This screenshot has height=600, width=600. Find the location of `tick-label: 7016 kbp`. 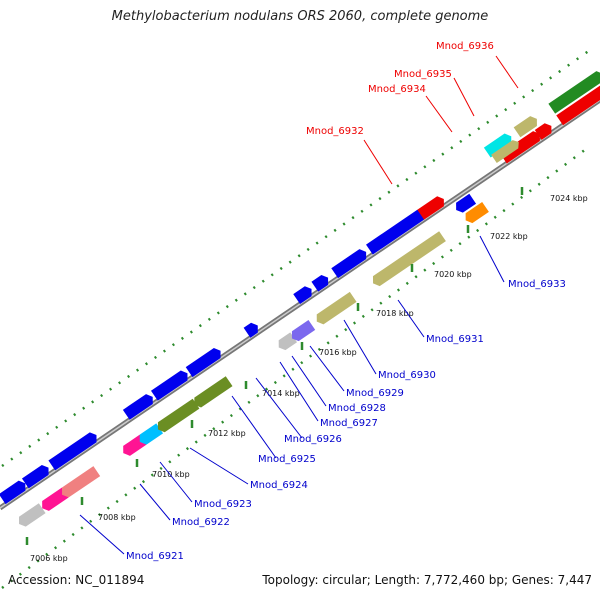

tick-label: 7016 kbp is located at coordinates (338, 352).